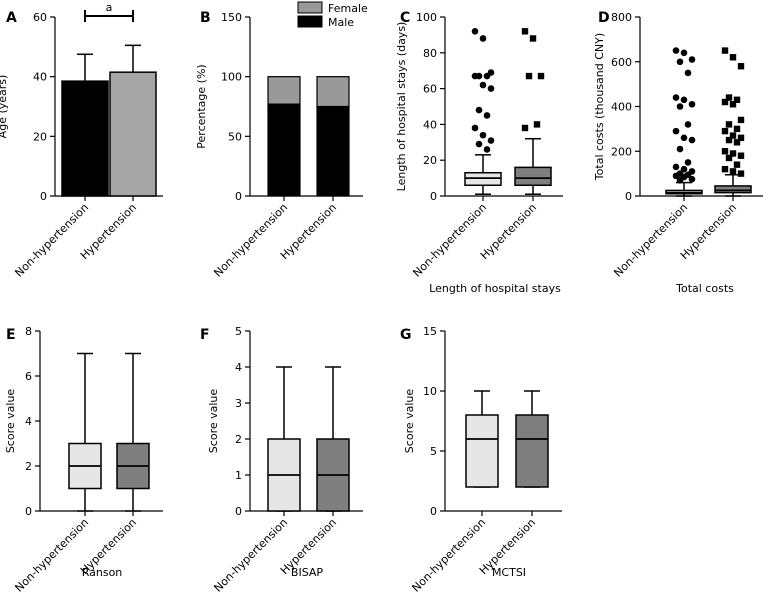  I want to click on panel-label: F, so click(205, 335).